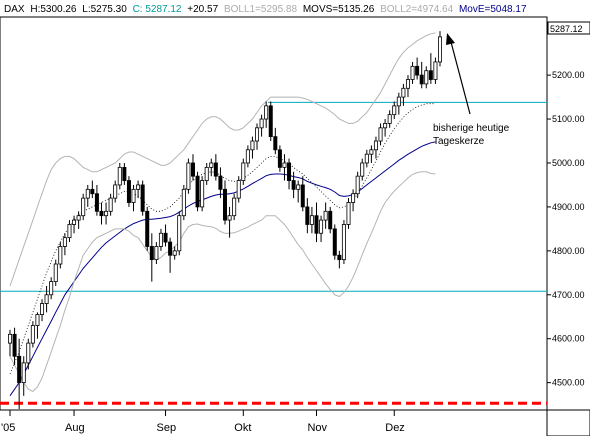 The width and height of the screenshot is (590, 436). I want to click on header-movs: MOVS=5135.26, so click(339, 9).